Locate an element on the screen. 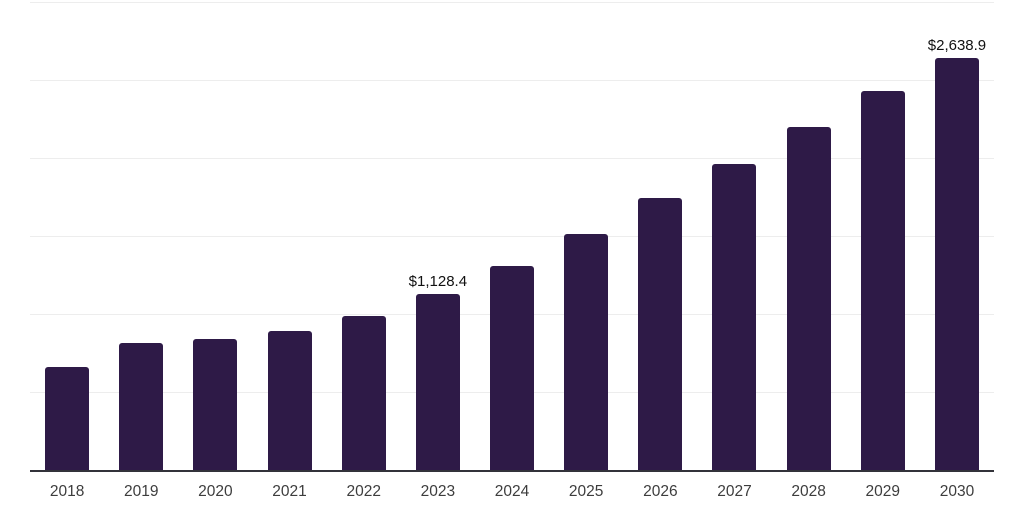 The image size is (1024, 512). bar-cell-2022 is located at coordinates (364, 236).